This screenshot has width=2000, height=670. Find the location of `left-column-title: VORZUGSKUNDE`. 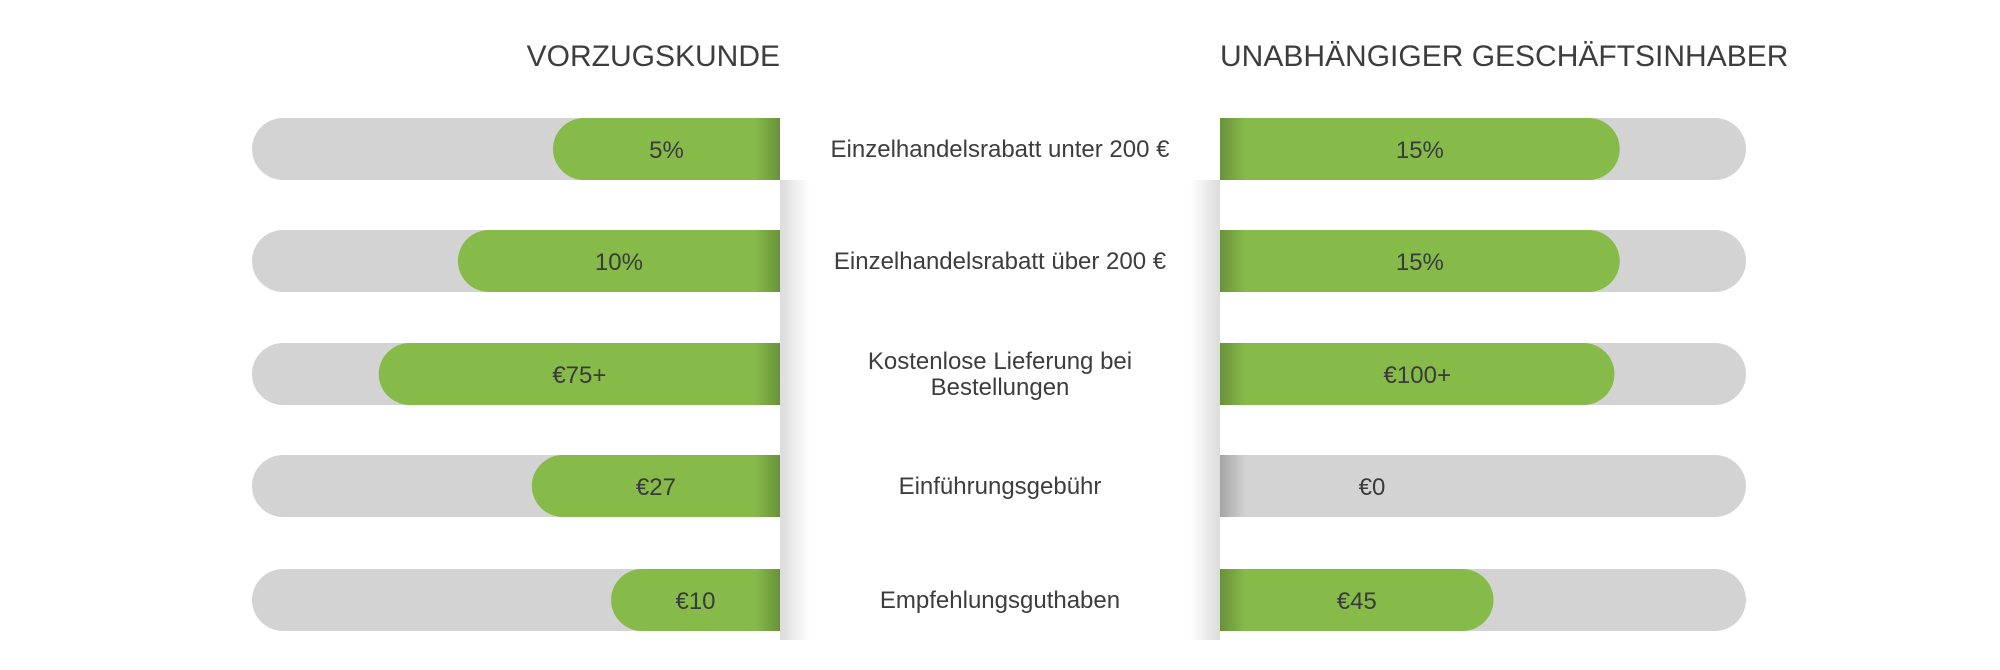

left-column-title: VORZUGSKUNDE is located at coordinates (653, 56).